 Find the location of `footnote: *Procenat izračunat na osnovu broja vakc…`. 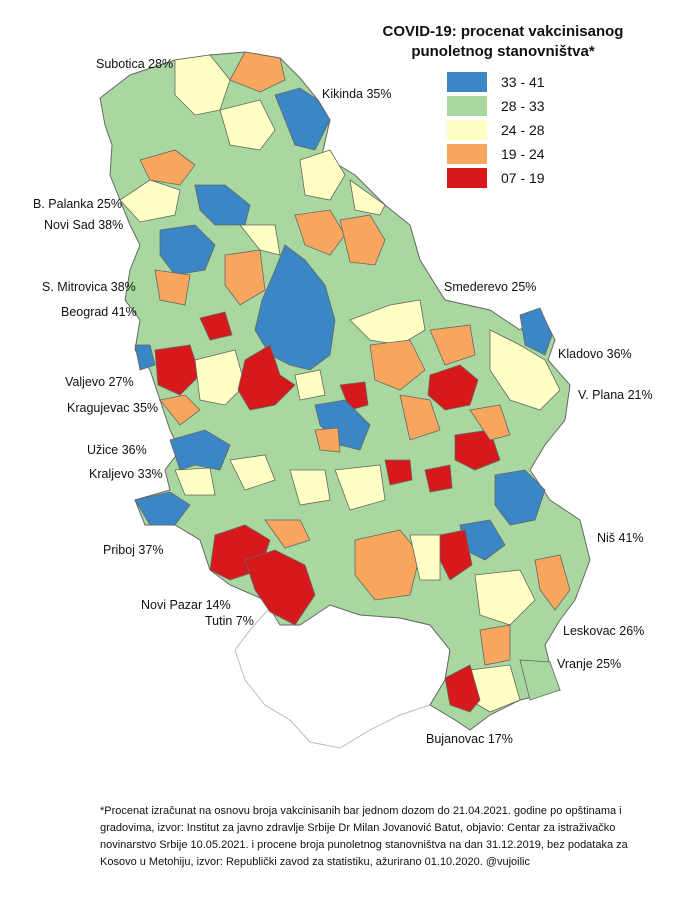

footnote: *Procenat izračunat na osnovu broja vakc… is located at coordinates (364, 836).